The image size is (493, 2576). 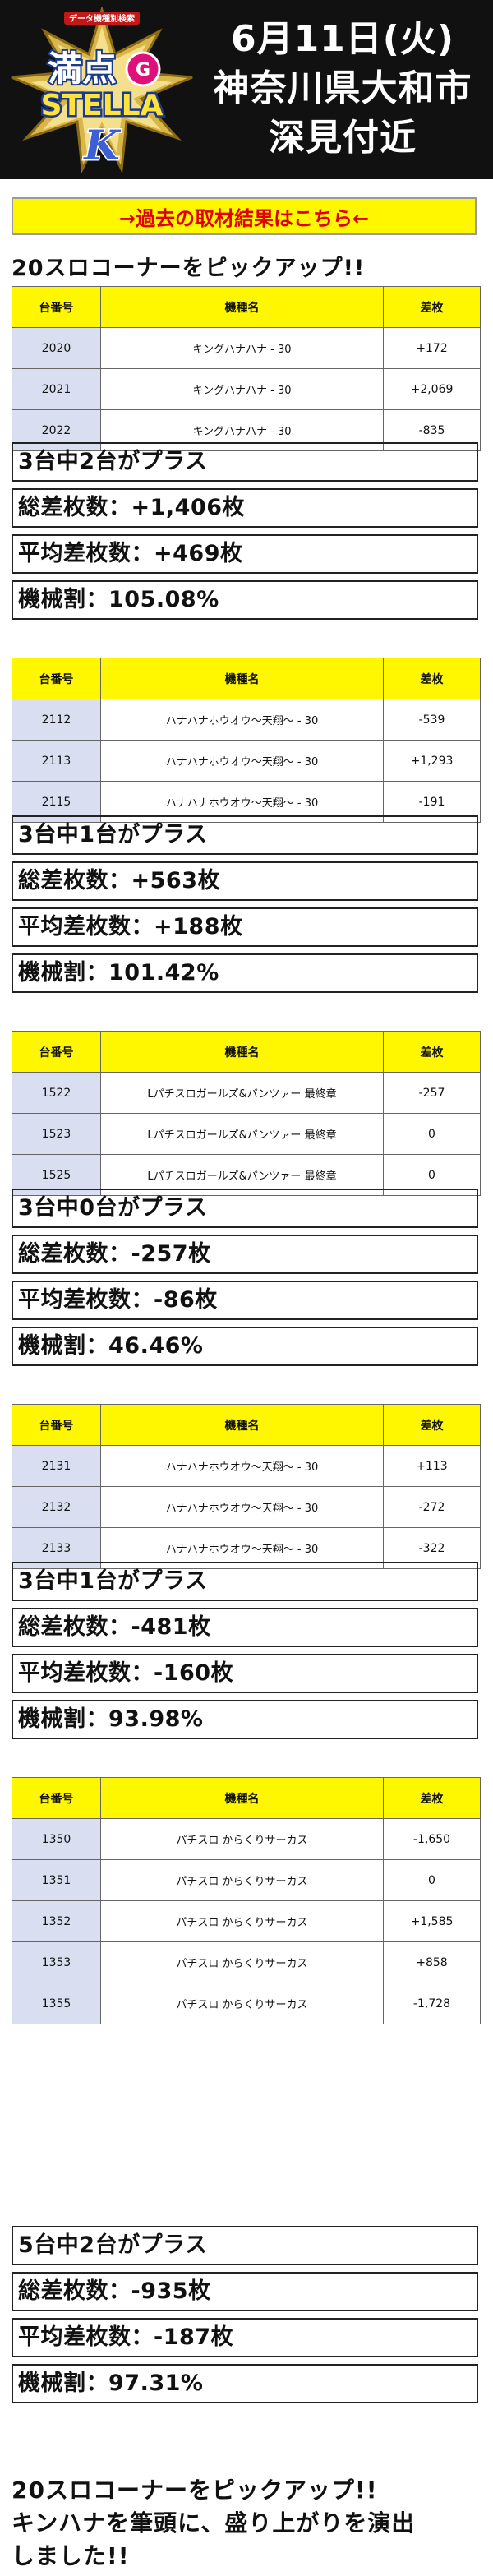 What do you see at coordinates (245, 1254) in the screenshot?
I see `total-diff: 総差枚数：-257枚` at bounding box center [245, 1254].